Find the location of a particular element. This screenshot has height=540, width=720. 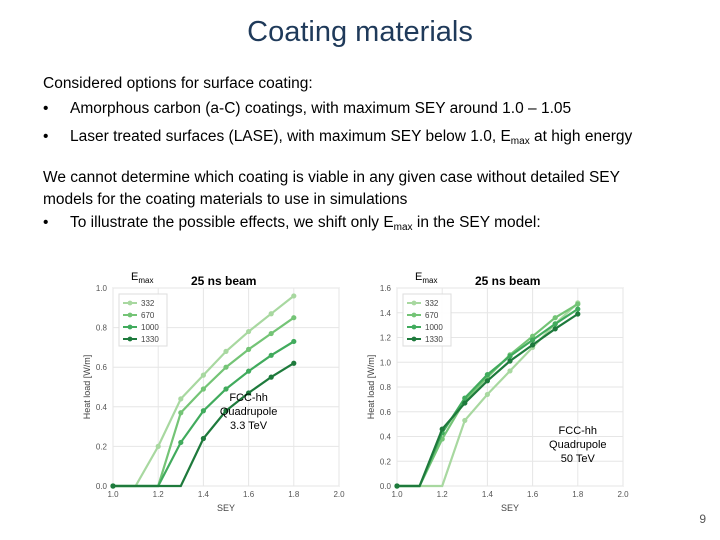

y-tick-label: 1.6 is located at coordinates (386, 288).